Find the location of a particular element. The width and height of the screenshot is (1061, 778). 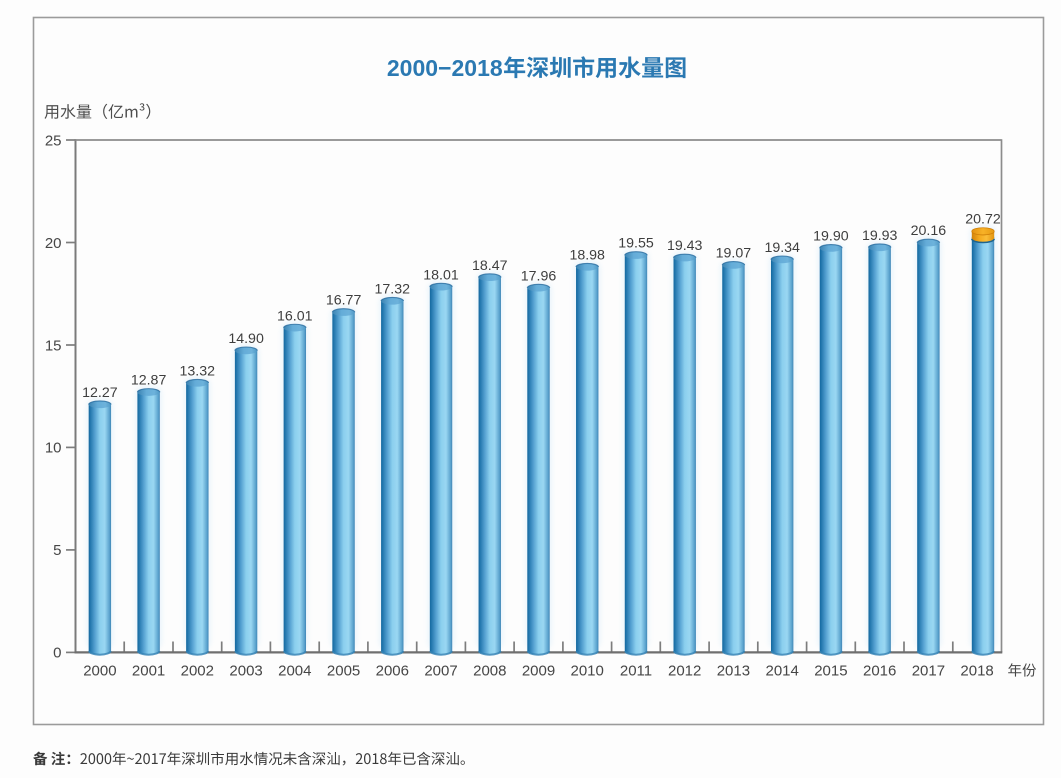

svg-text: 17.96 is located at coordinates (539, 276).